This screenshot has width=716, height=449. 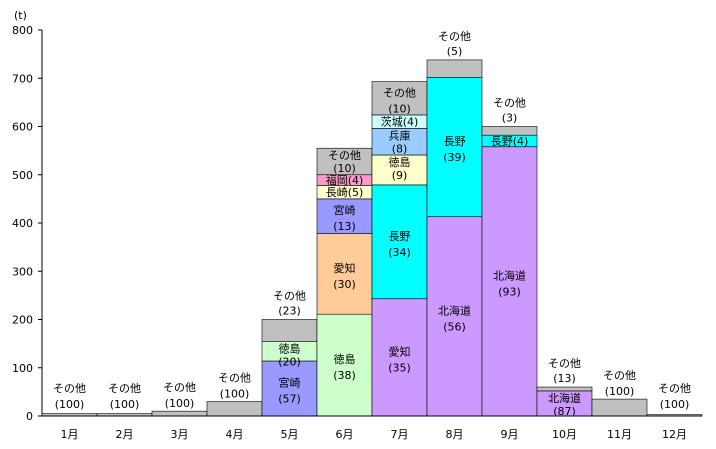 I want to click on y-tick-label: 700, so click(x=22, y=78).